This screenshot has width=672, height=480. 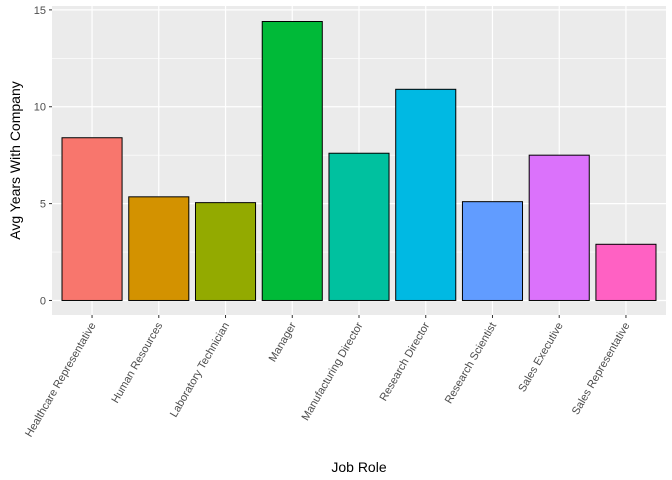 What do you see at coordinates (15, 160) in the screenshot?
I see `y-axis-title: Avg Years With Company` at bounding box center [15, 160].